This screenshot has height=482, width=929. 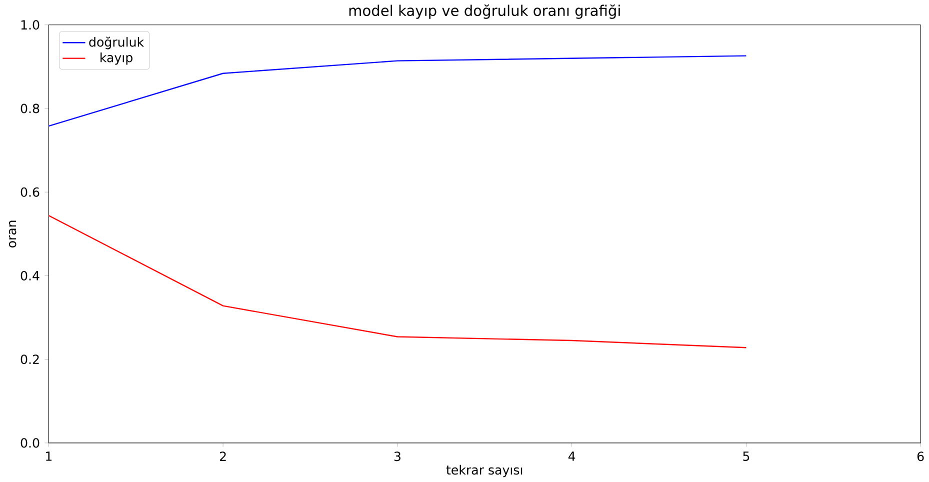 I want to click on chart-title: model kayıp ve doğruluk oranı grafiği, so click(x=484, y=12).